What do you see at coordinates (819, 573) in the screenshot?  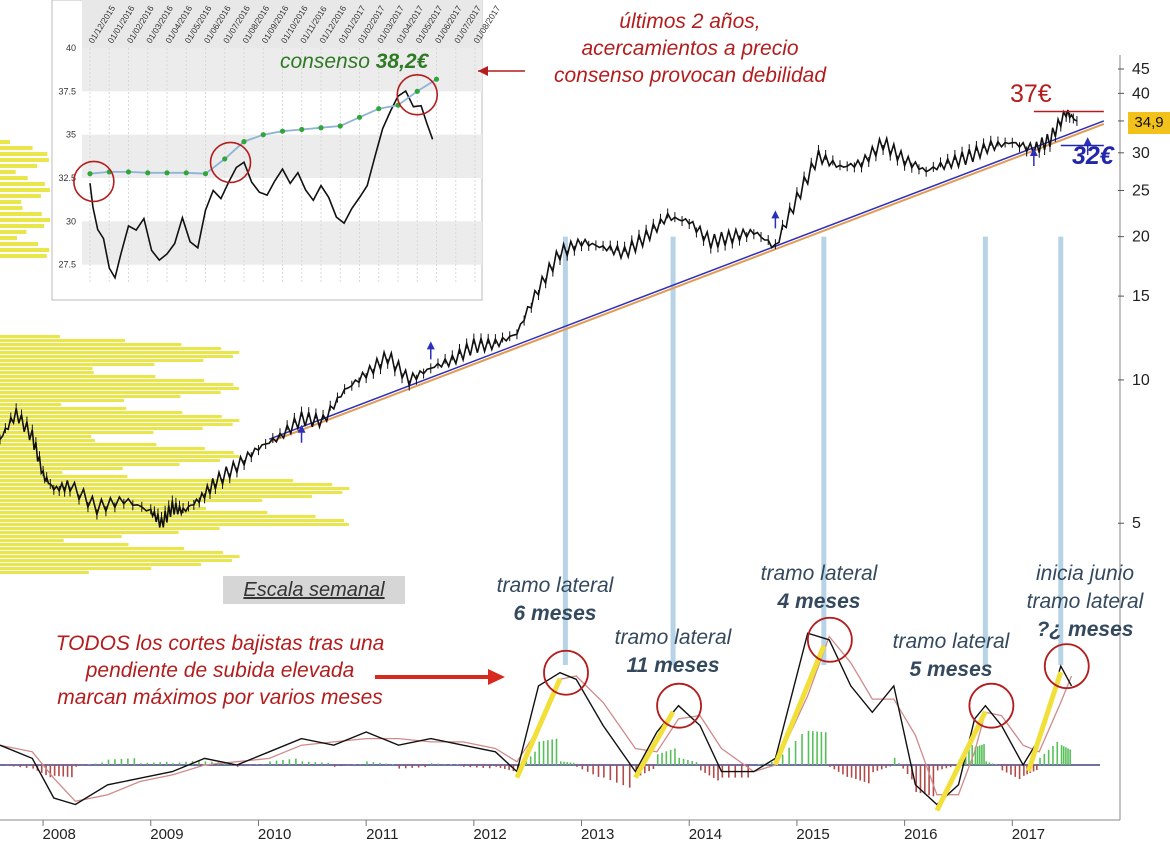 I see `lateral-note-3-line1: tramo lateral` at bounding box center [819, 573].